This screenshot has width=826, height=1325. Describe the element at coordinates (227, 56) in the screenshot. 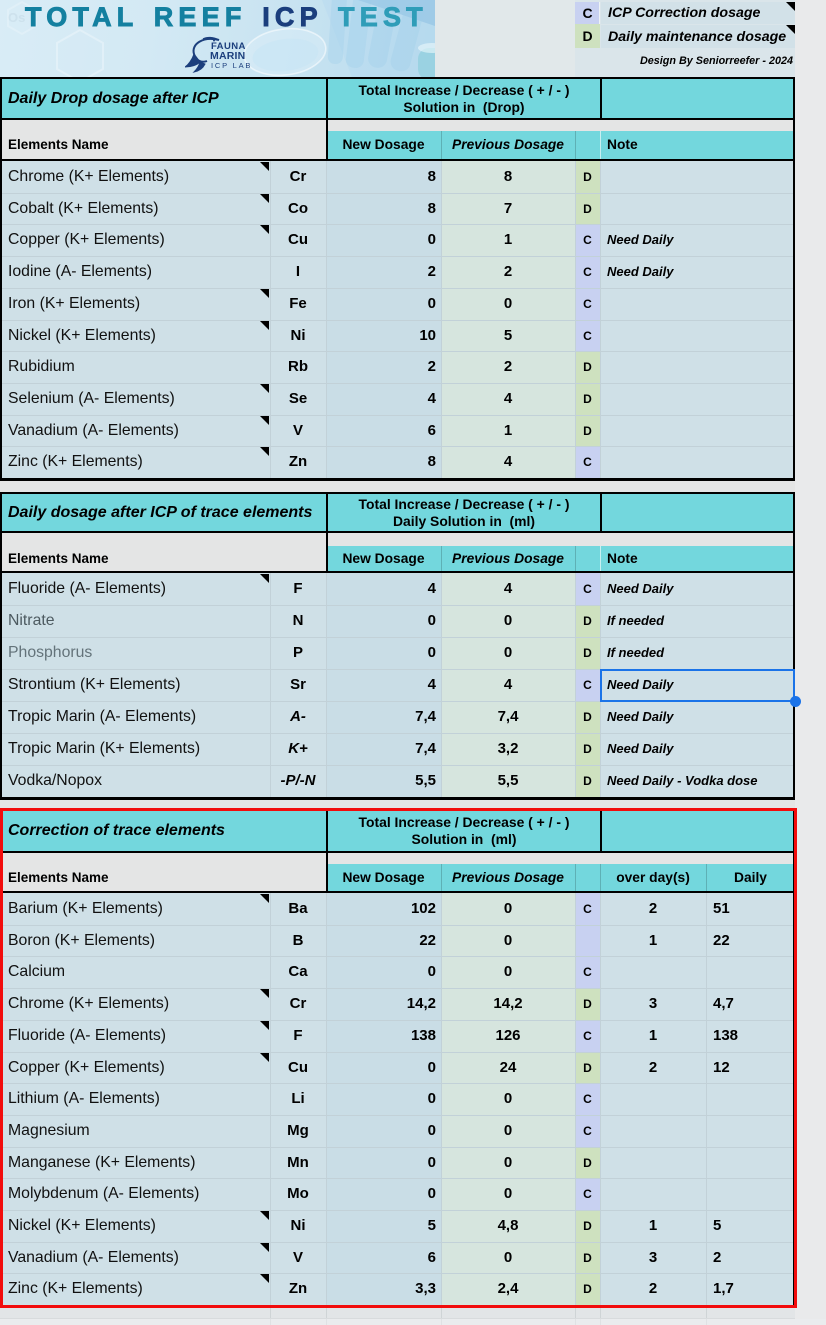

I see `svg-text: MARIN` at that location.